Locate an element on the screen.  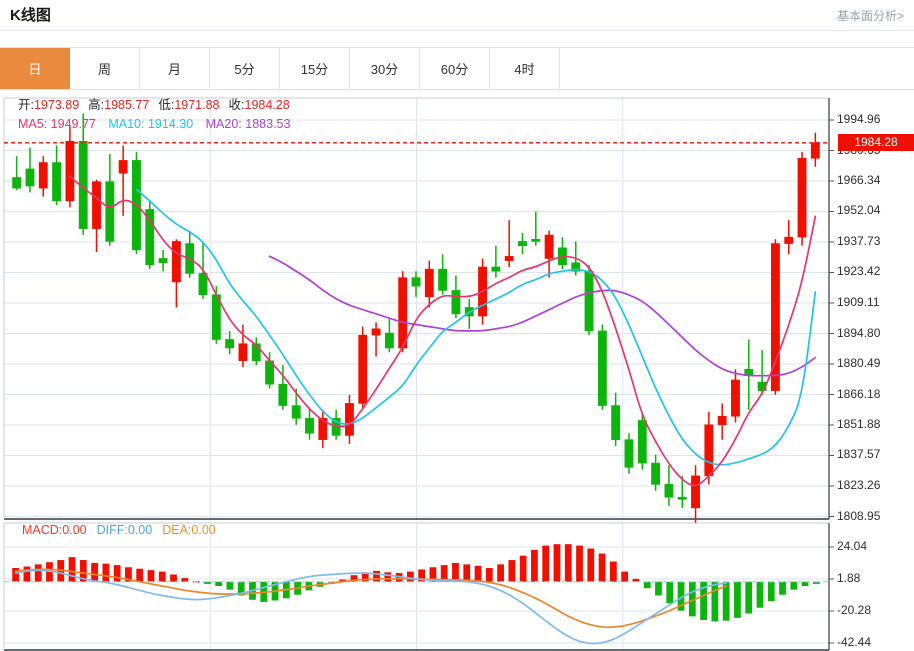
tab-60分: 60分 is located at coordinates (455, 68).